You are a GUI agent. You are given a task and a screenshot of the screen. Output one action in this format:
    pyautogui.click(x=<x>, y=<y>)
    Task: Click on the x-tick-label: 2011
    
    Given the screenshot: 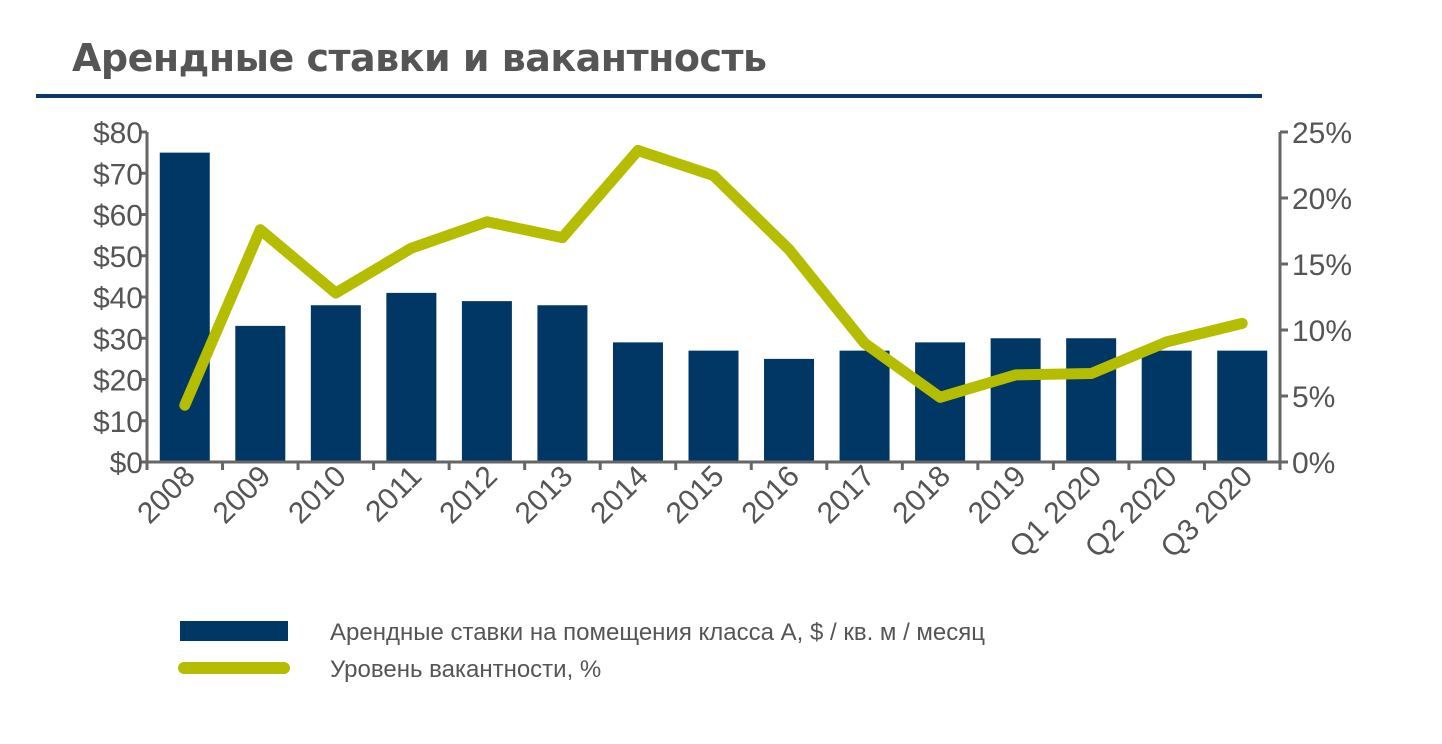 What is the action you would take?
    pyautogui.click(x=393, y=494)
    